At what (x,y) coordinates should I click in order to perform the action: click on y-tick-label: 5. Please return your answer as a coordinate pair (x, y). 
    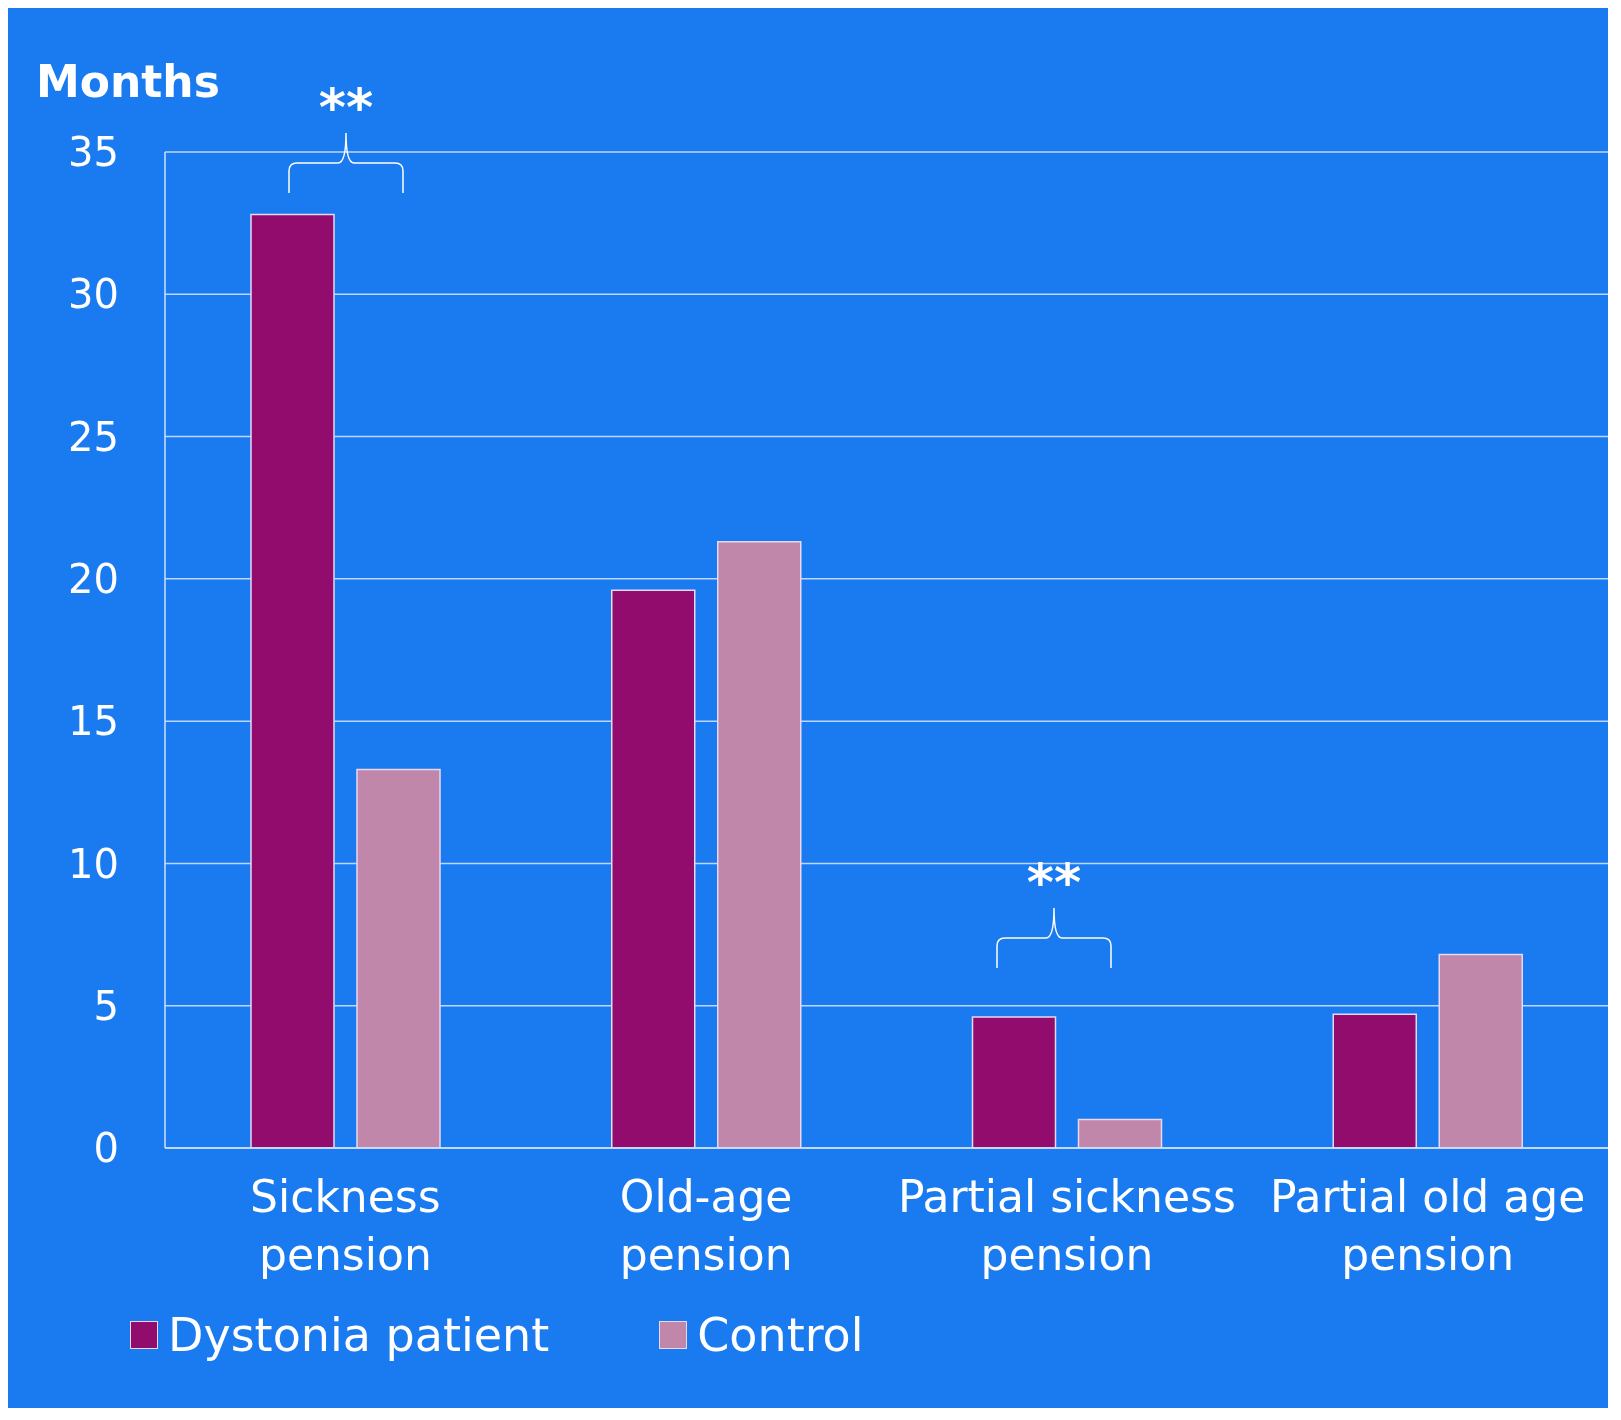
    Looking at the image, I should click on (106, 1005).